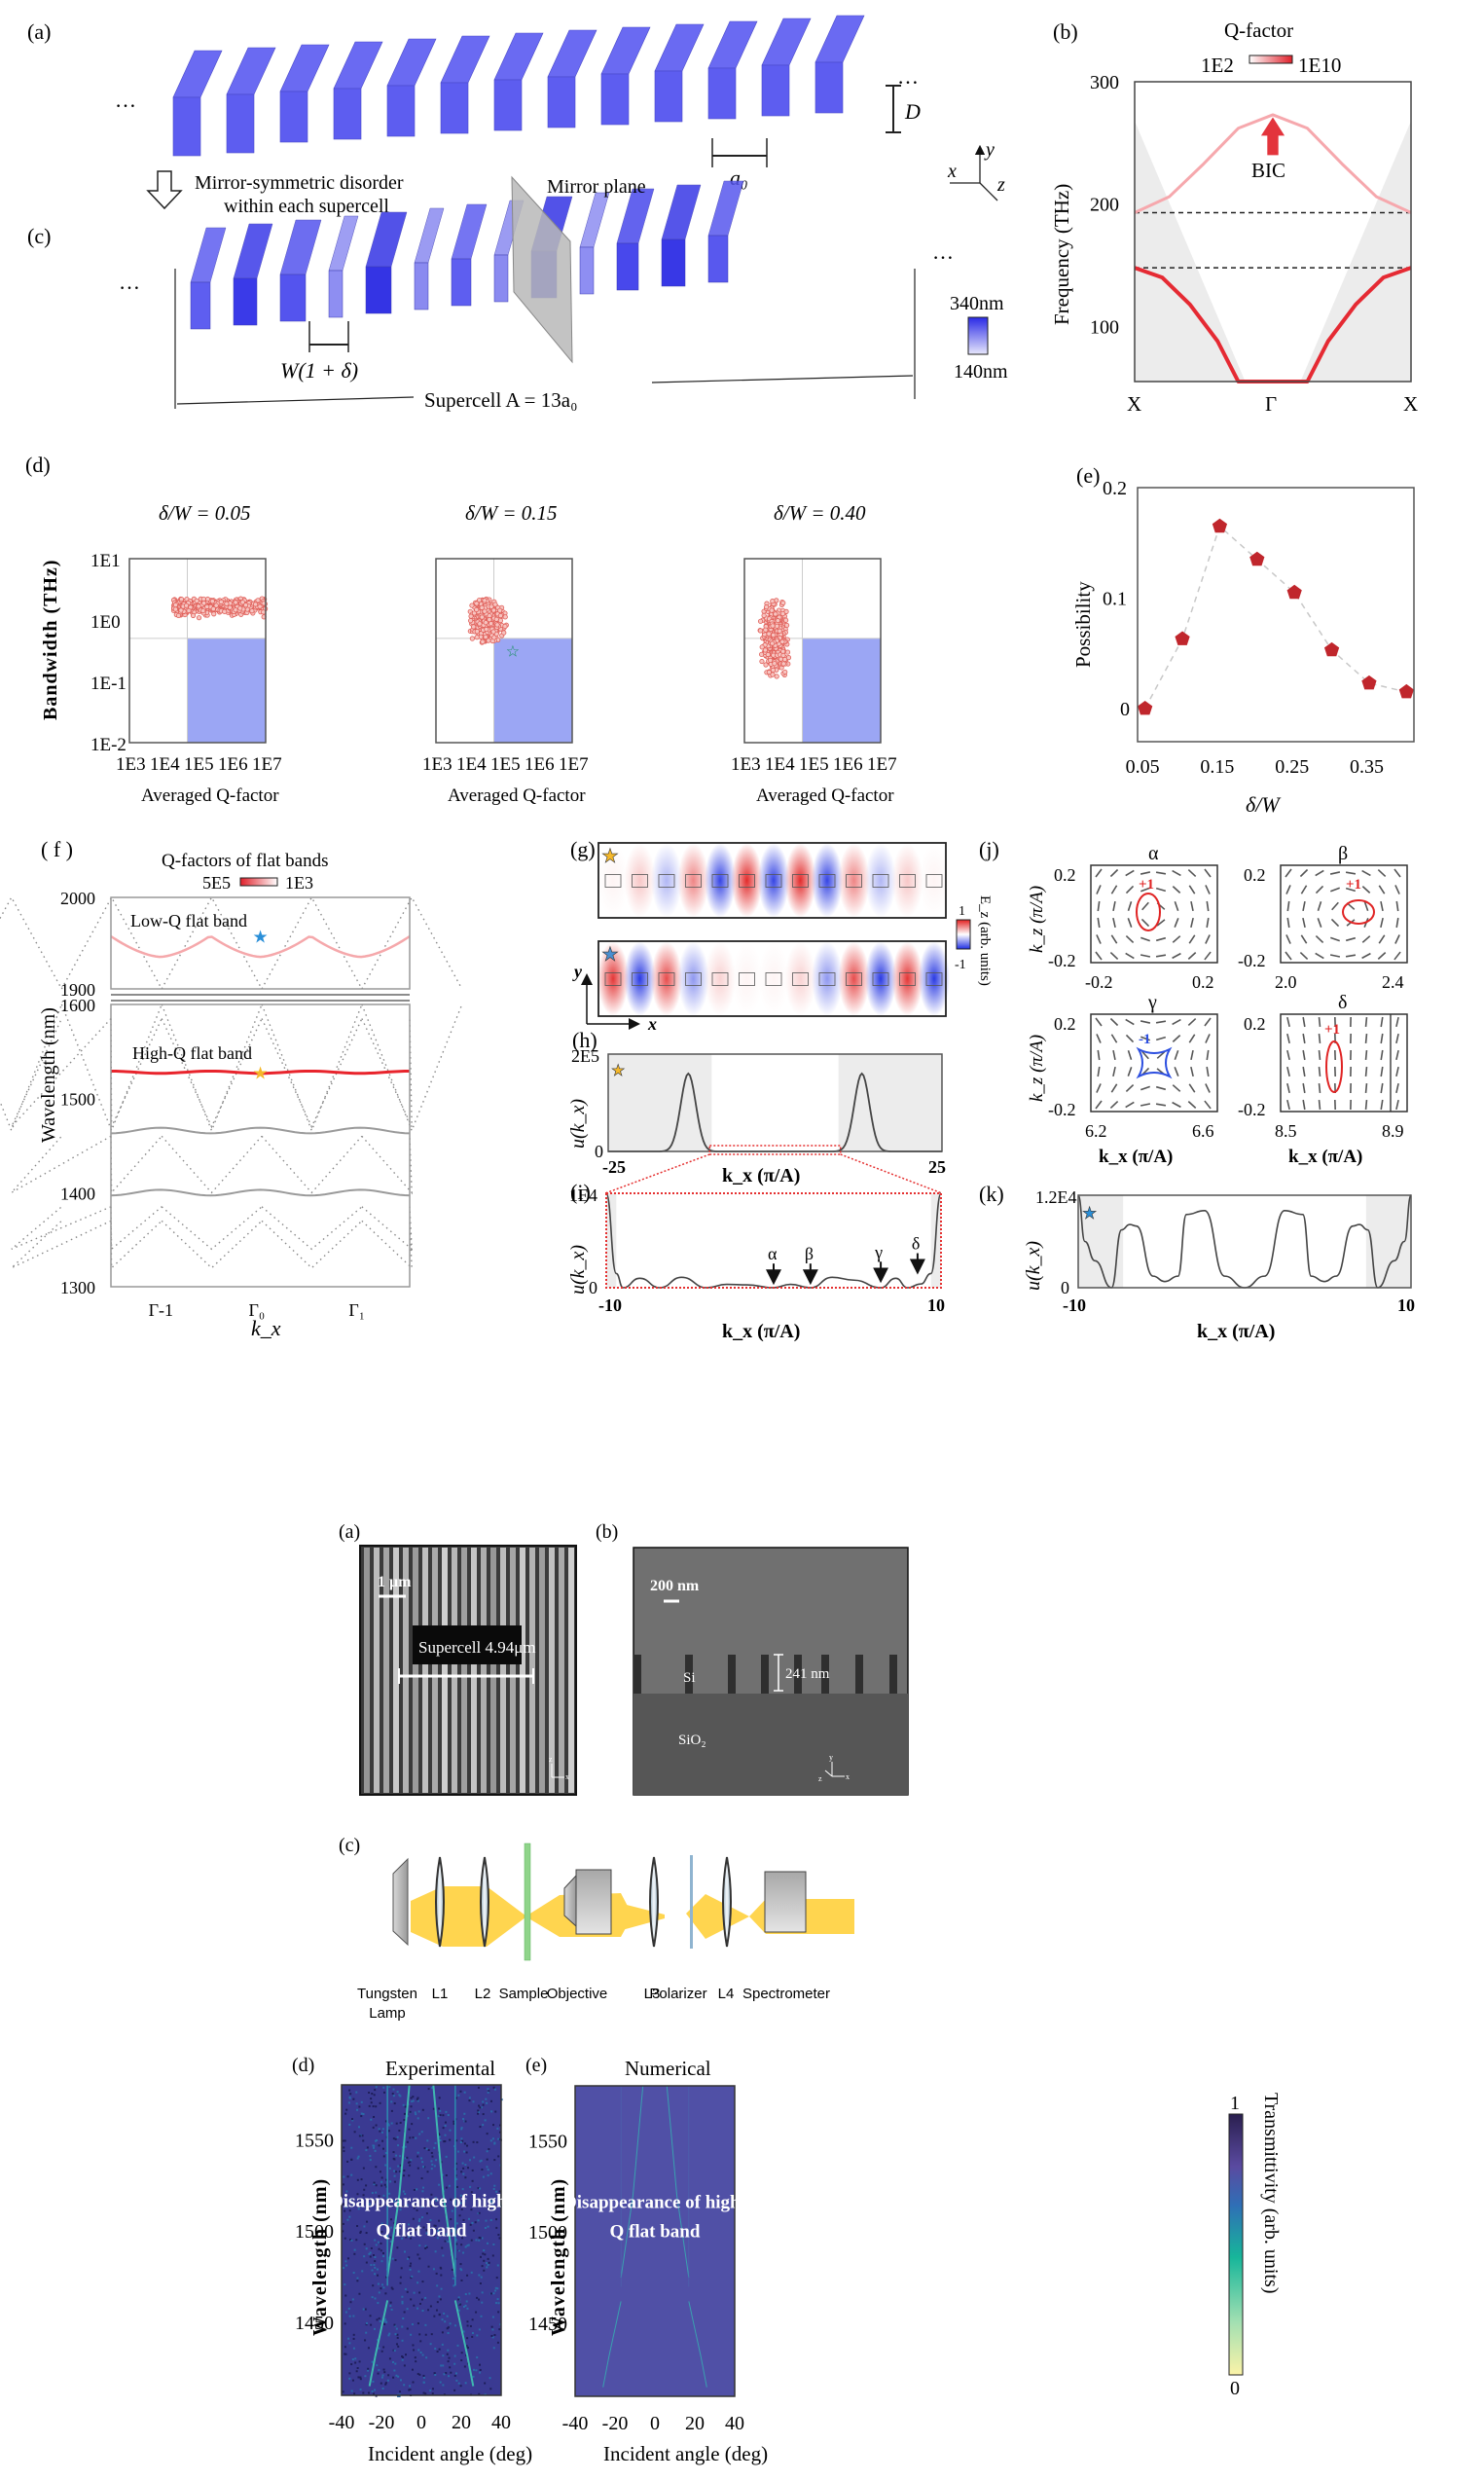  Describe the element at coordinates (454, 1670) in the screenshot. I see `sem-stripe` at that location.